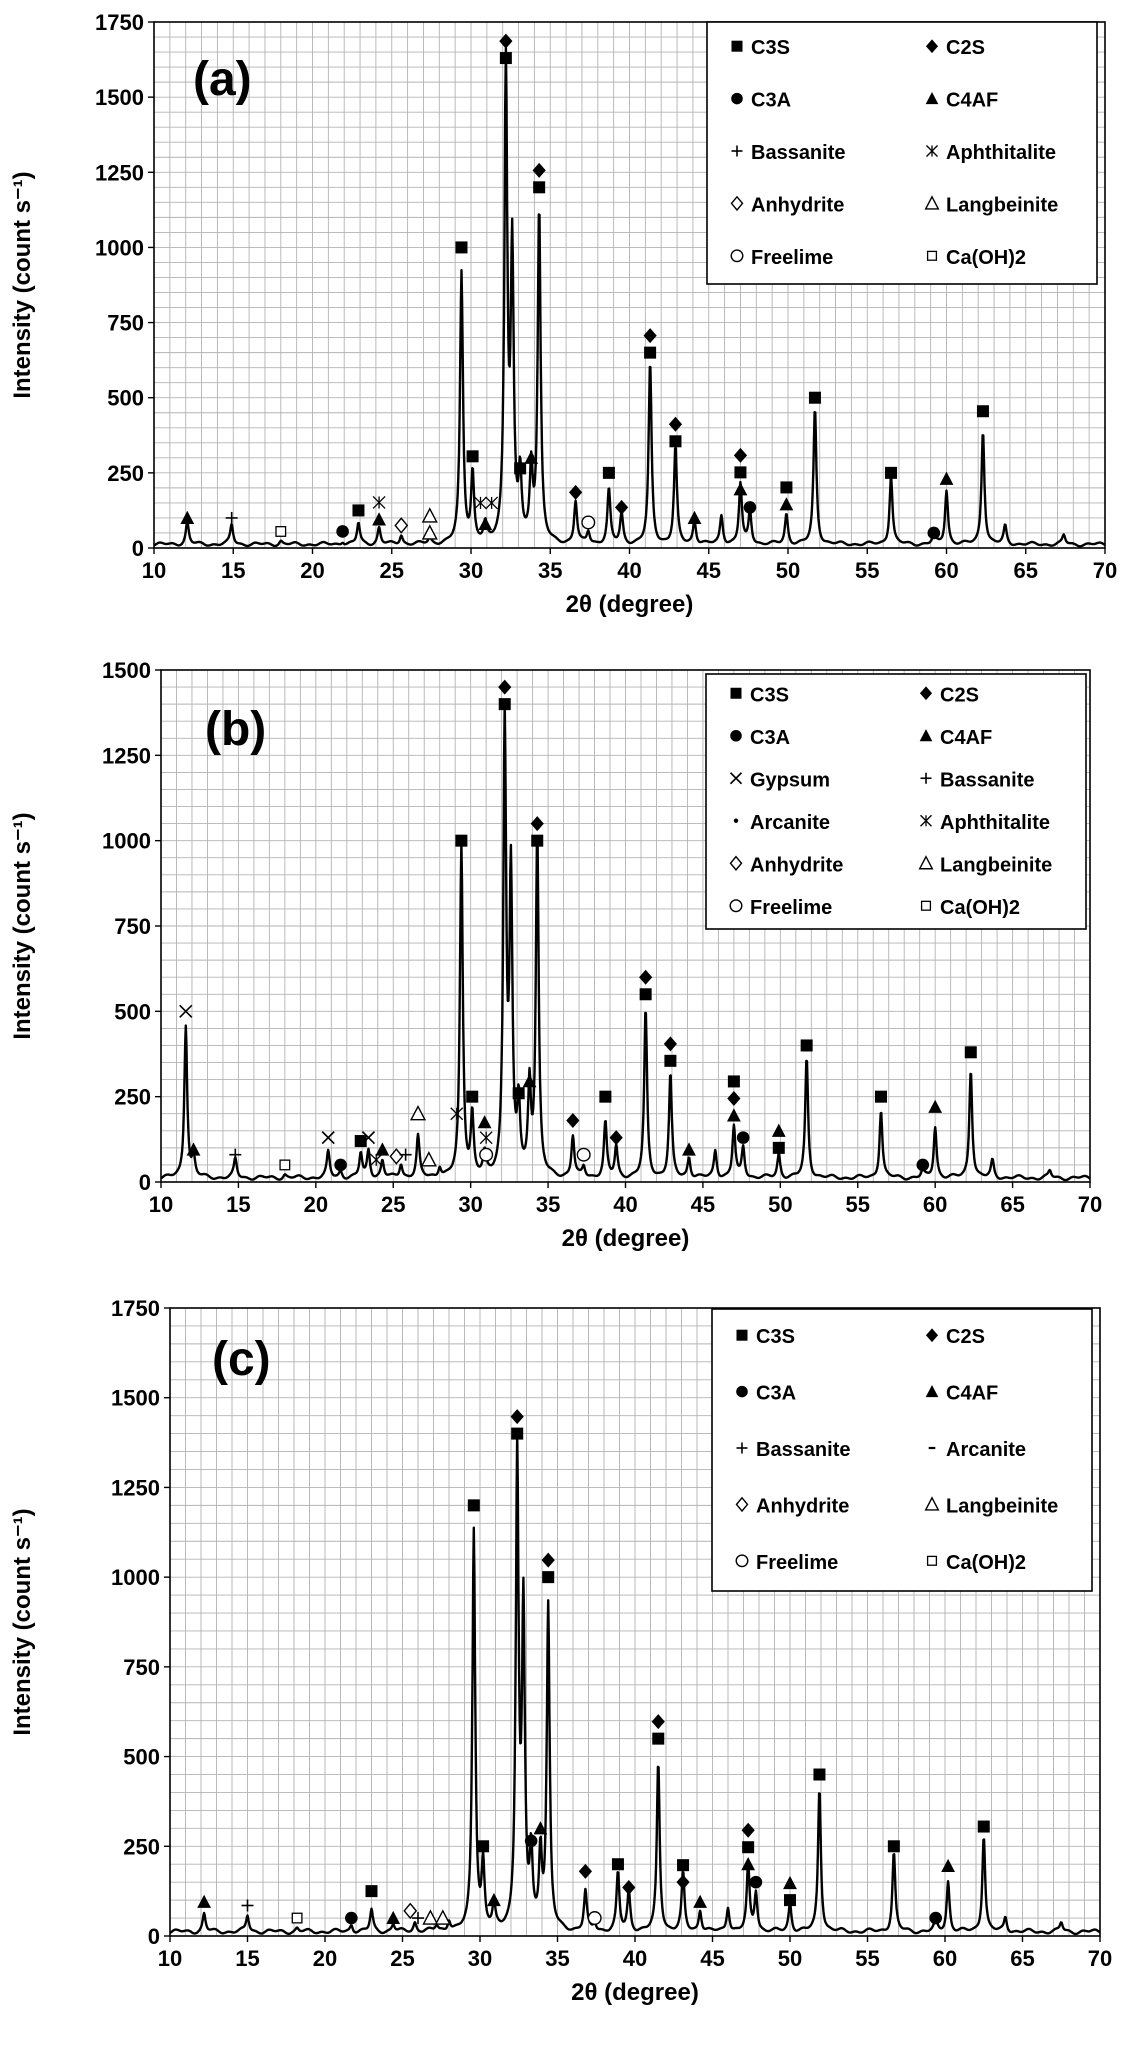 This screenshot has height=2048, width=1141. What do you see at coordinates (737, 46) in the screenshot?
I see `legend-square-marker` at bounding box center [737, 46].